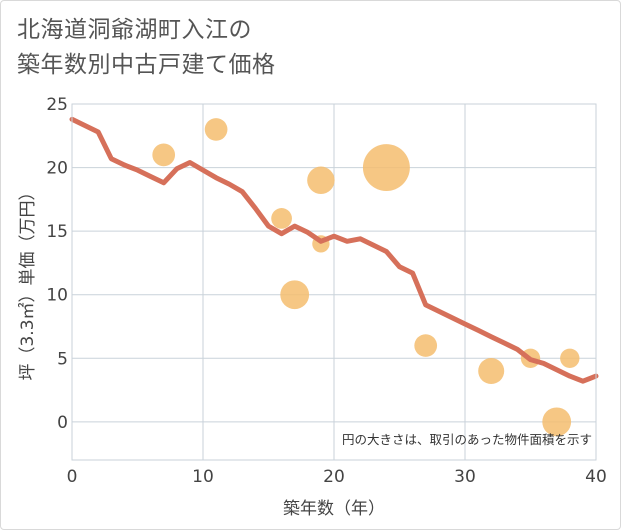 This screenshot has width=621, height=530. Describe the element at coordinates (465, 477) in the screenshot. I see `x-tick-label: 30` at that location.